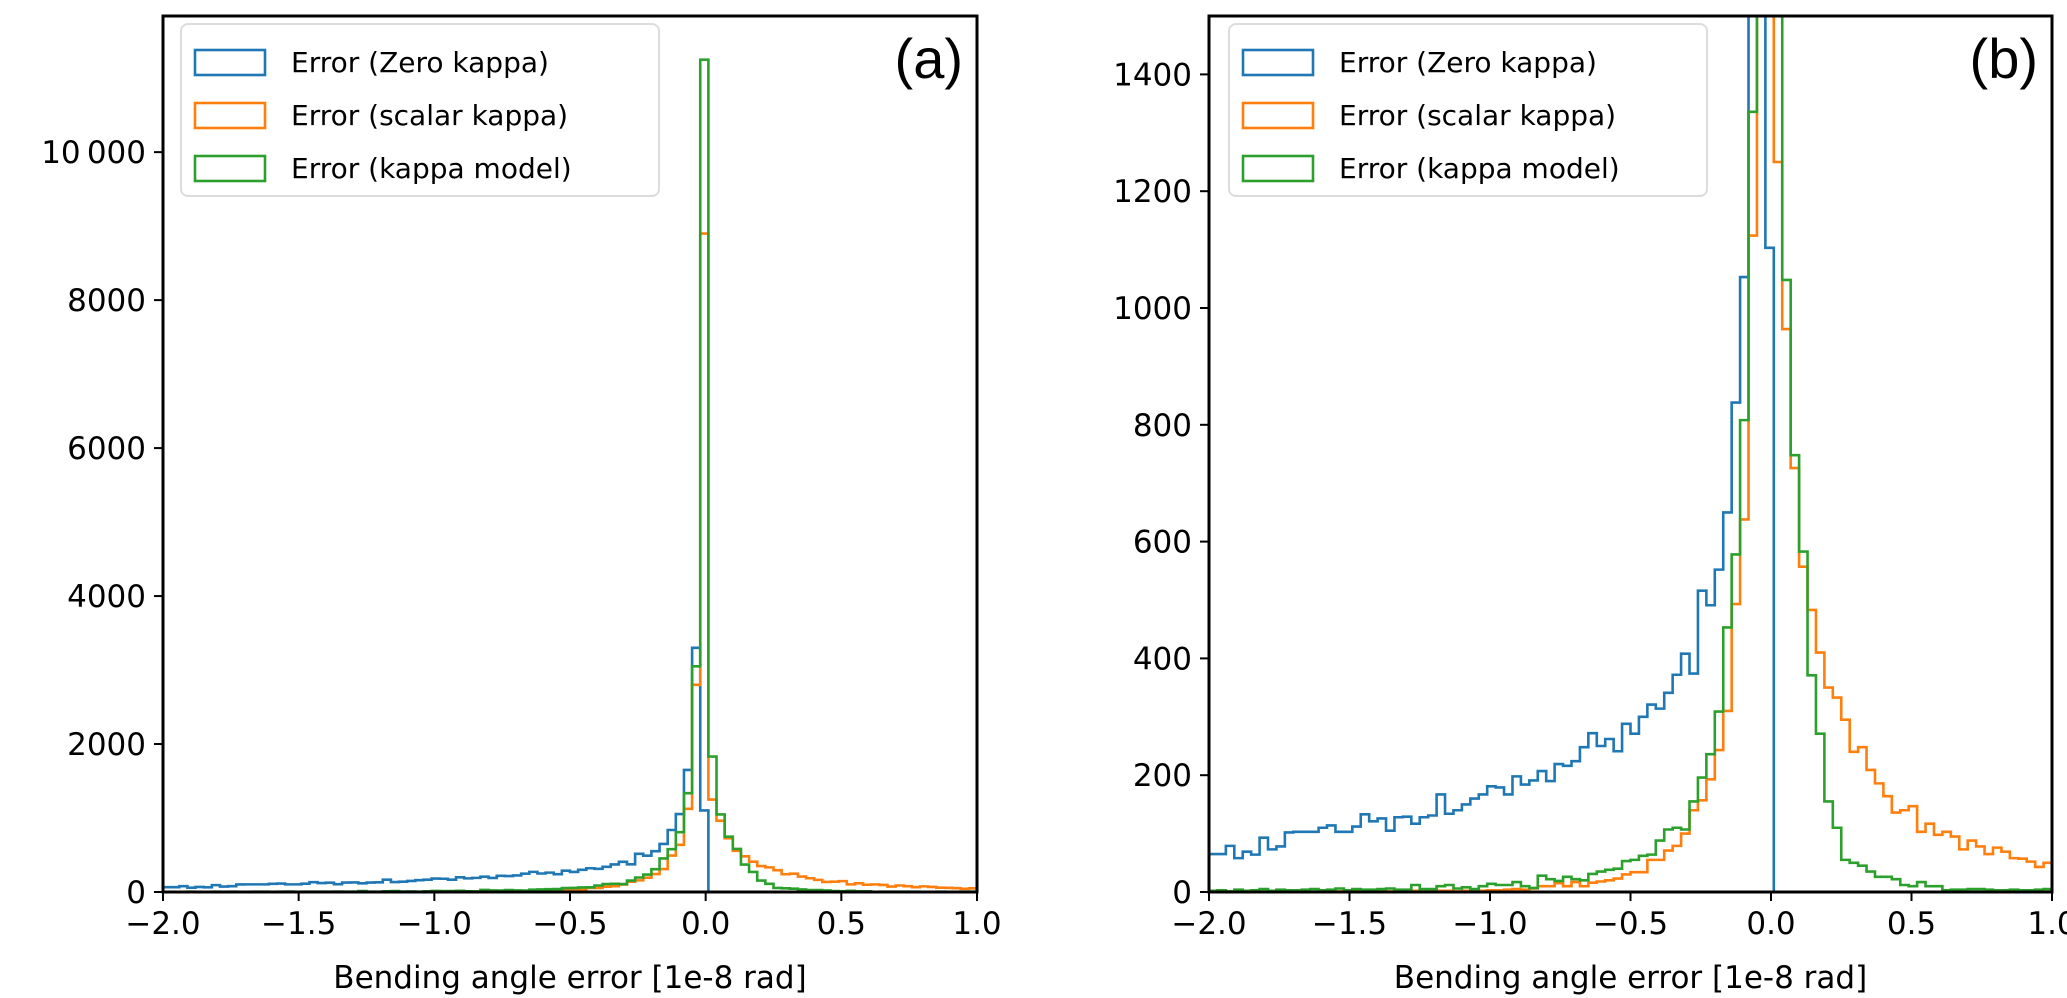  Describe the element at coordinates (1489, 924) in the screenshot. I see `x-tick-label: −1.0` at that location.